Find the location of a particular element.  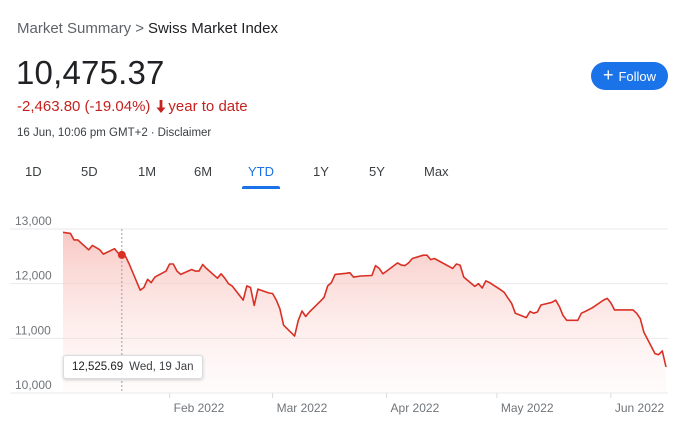

disclaimer-link: Disclaimer is located at coordinates (184, 133).